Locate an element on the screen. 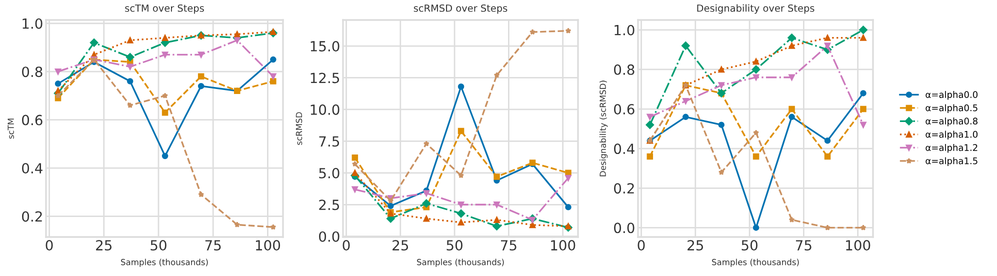 The image size is (997, 276). legend-label: α=alpha0.5 is located at coordinates (952, 108).